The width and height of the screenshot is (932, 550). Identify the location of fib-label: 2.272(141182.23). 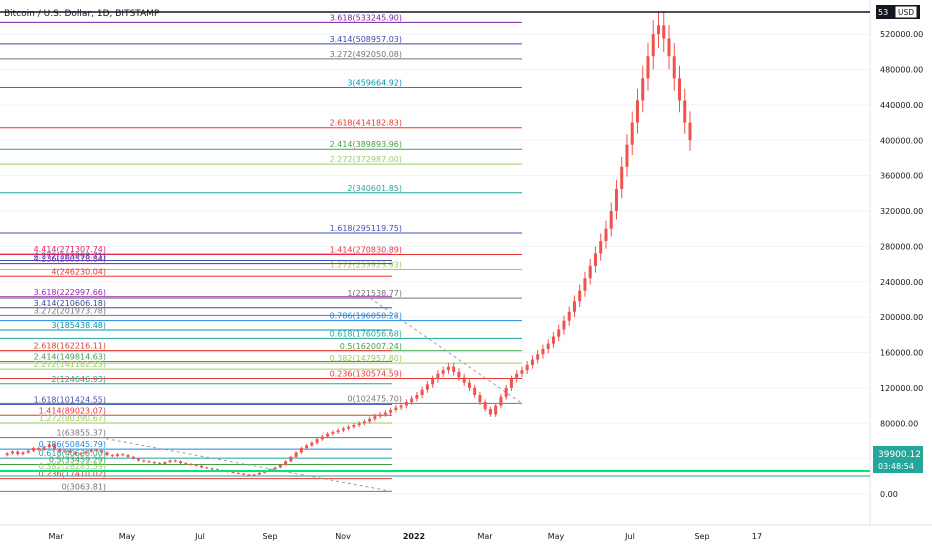
(70, 364).